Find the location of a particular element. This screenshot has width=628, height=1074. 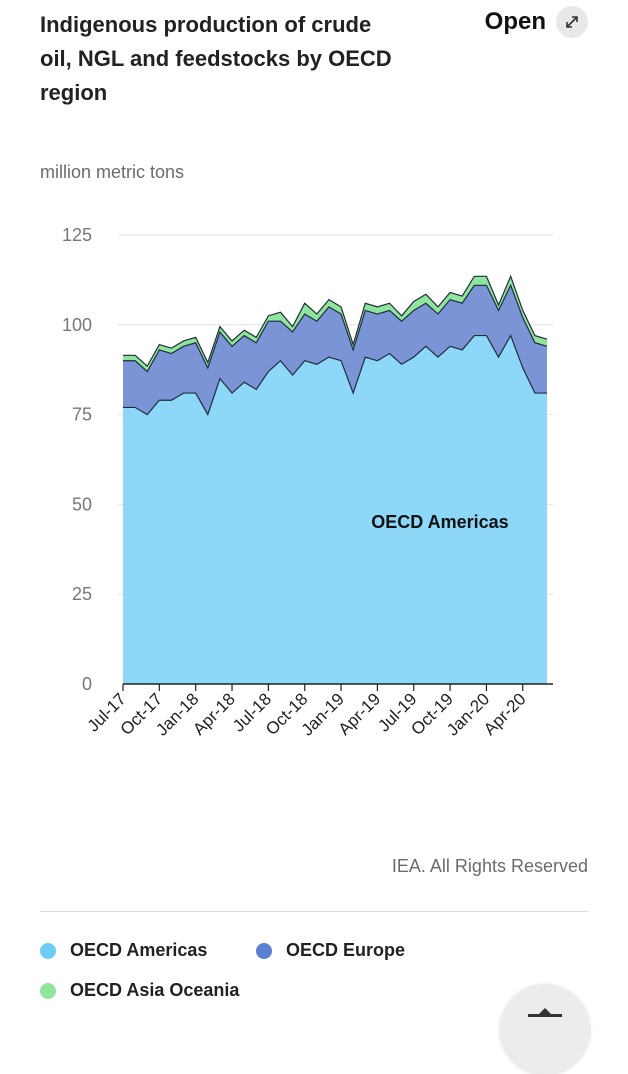

x-tick-label: Apr-19 is located at coordinates (360, 714).